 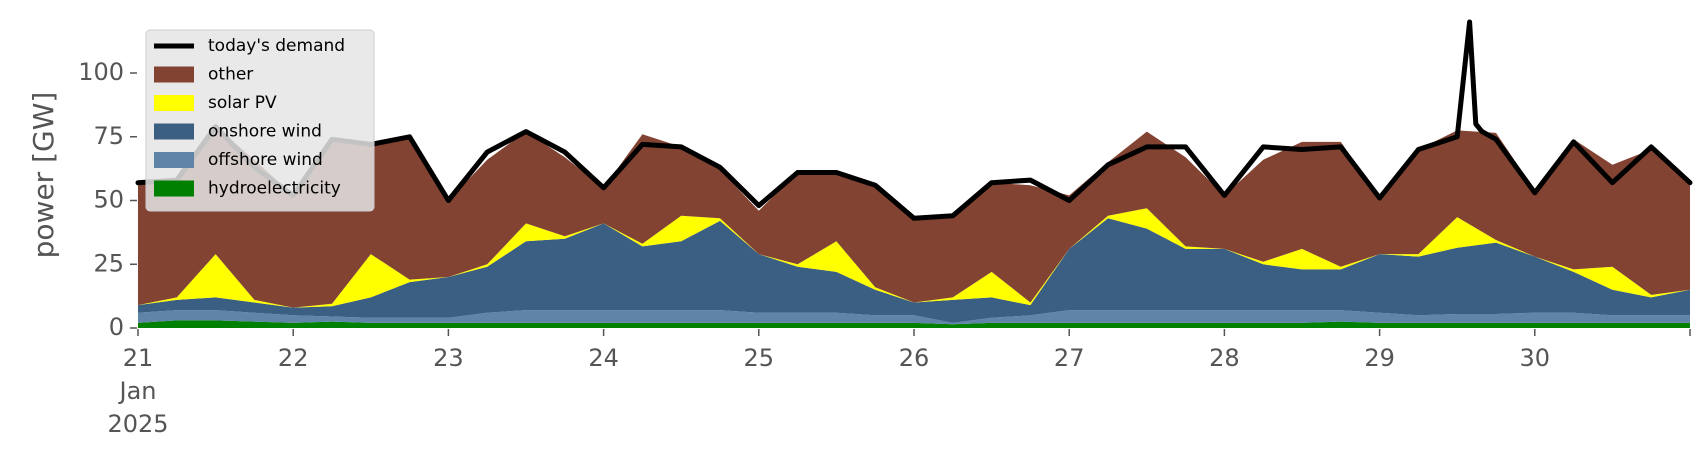 I want to click on legend-label-hydroelectricity: hydroelectricity, so click(x=274, y=189).